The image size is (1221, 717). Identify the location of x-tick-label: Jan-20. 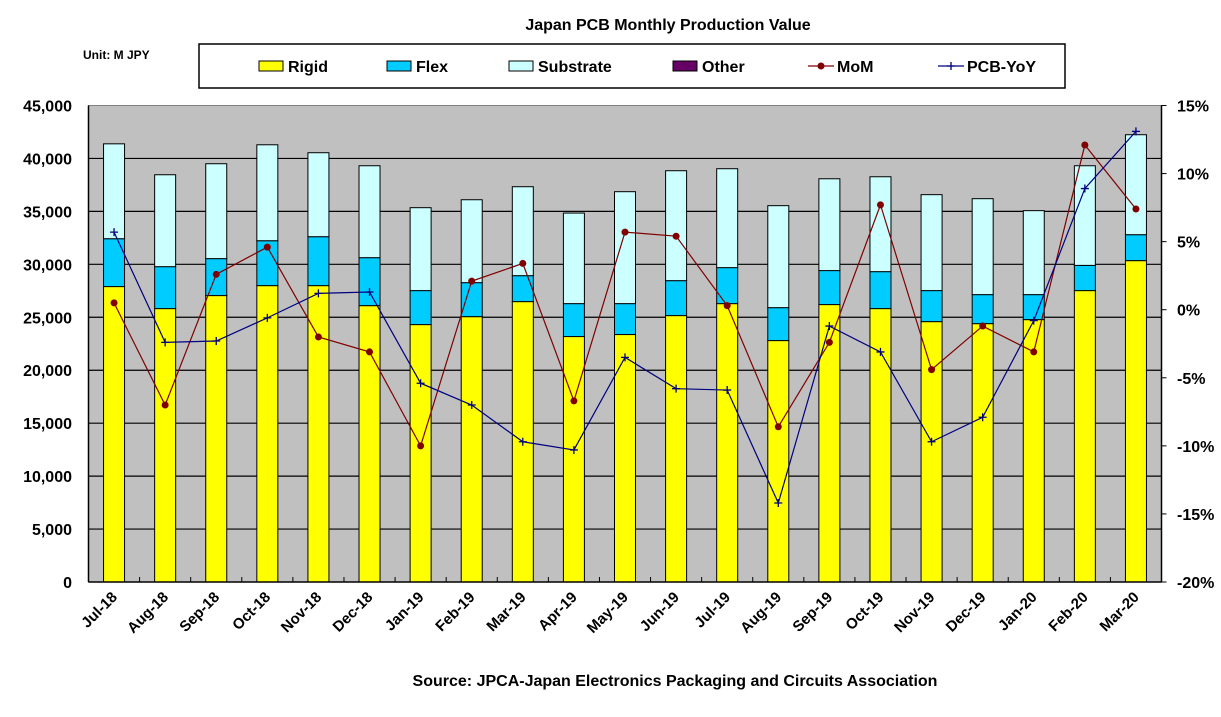
(1018, 612).